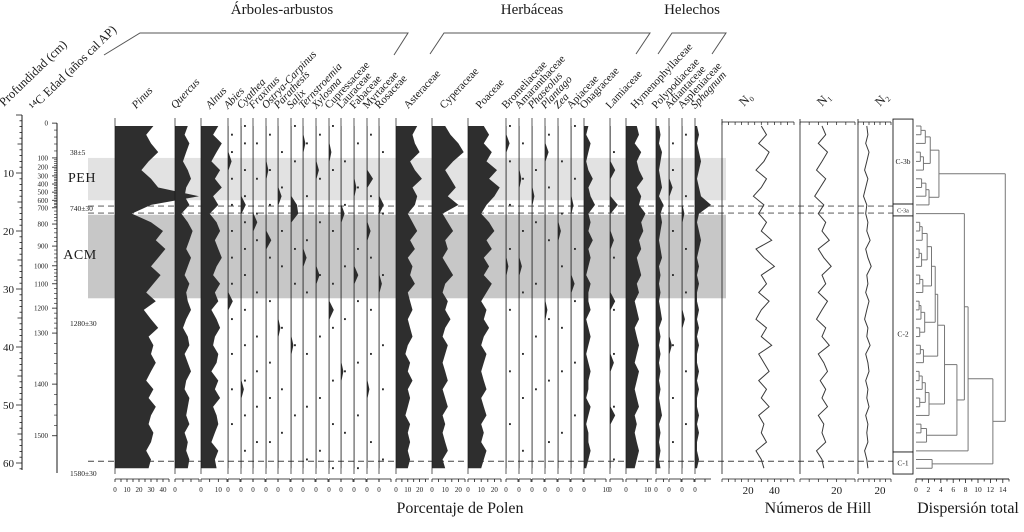 The height and width of the screenshot is (532, 1024). Describe the element at coordinates (837, 491) in the screenshot. I see `hill-tick-label: 20` at that location.